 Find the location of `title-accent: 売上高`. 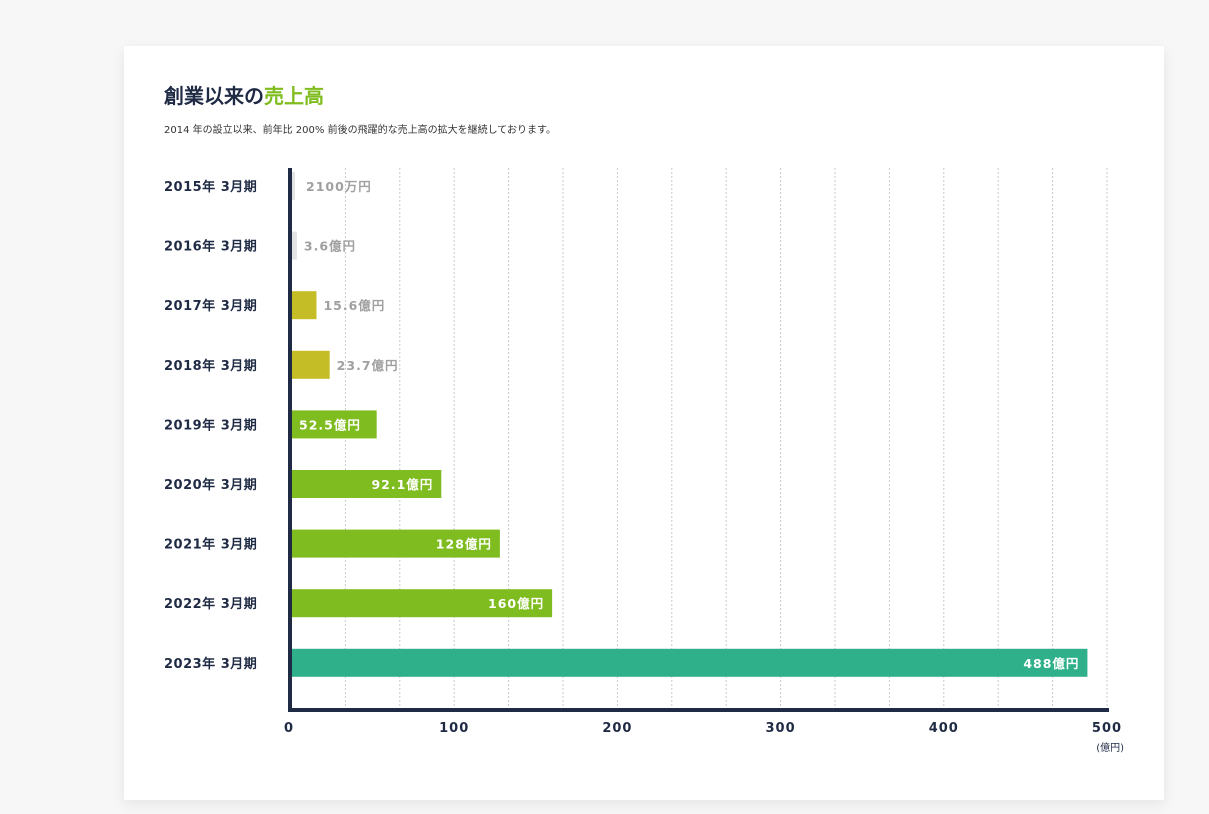

title-accent: 売上高 is located at coordinates (294, 96).